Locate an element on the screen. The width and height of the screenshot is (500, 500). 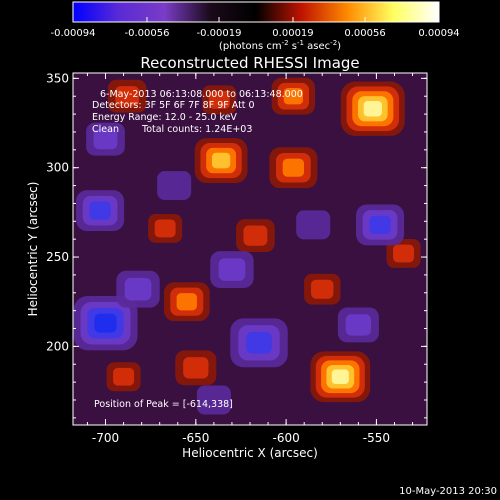
x-tick-label: -700 is located at coordinates (105, 438).